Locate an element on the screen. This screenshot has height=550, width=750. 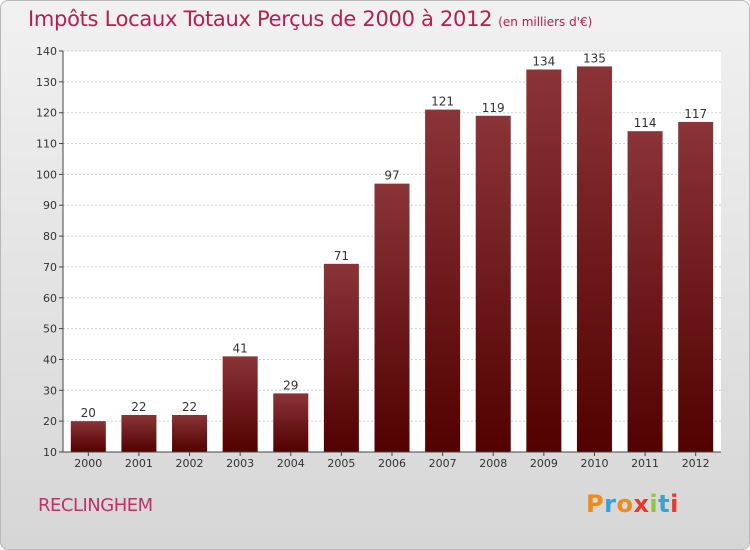
logo-letter: P is located at coordinates (595, 504).